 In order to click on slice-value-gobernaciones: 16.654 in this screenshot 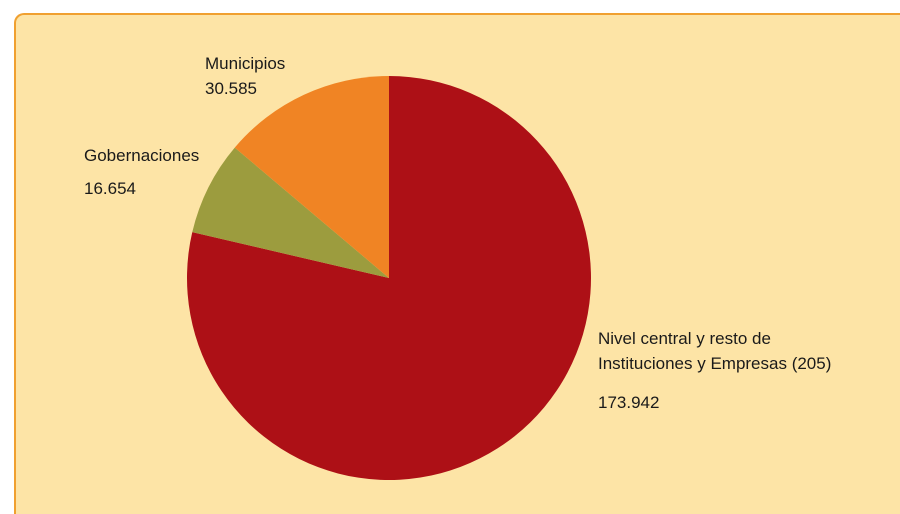, I will do `click(110, 188)`.